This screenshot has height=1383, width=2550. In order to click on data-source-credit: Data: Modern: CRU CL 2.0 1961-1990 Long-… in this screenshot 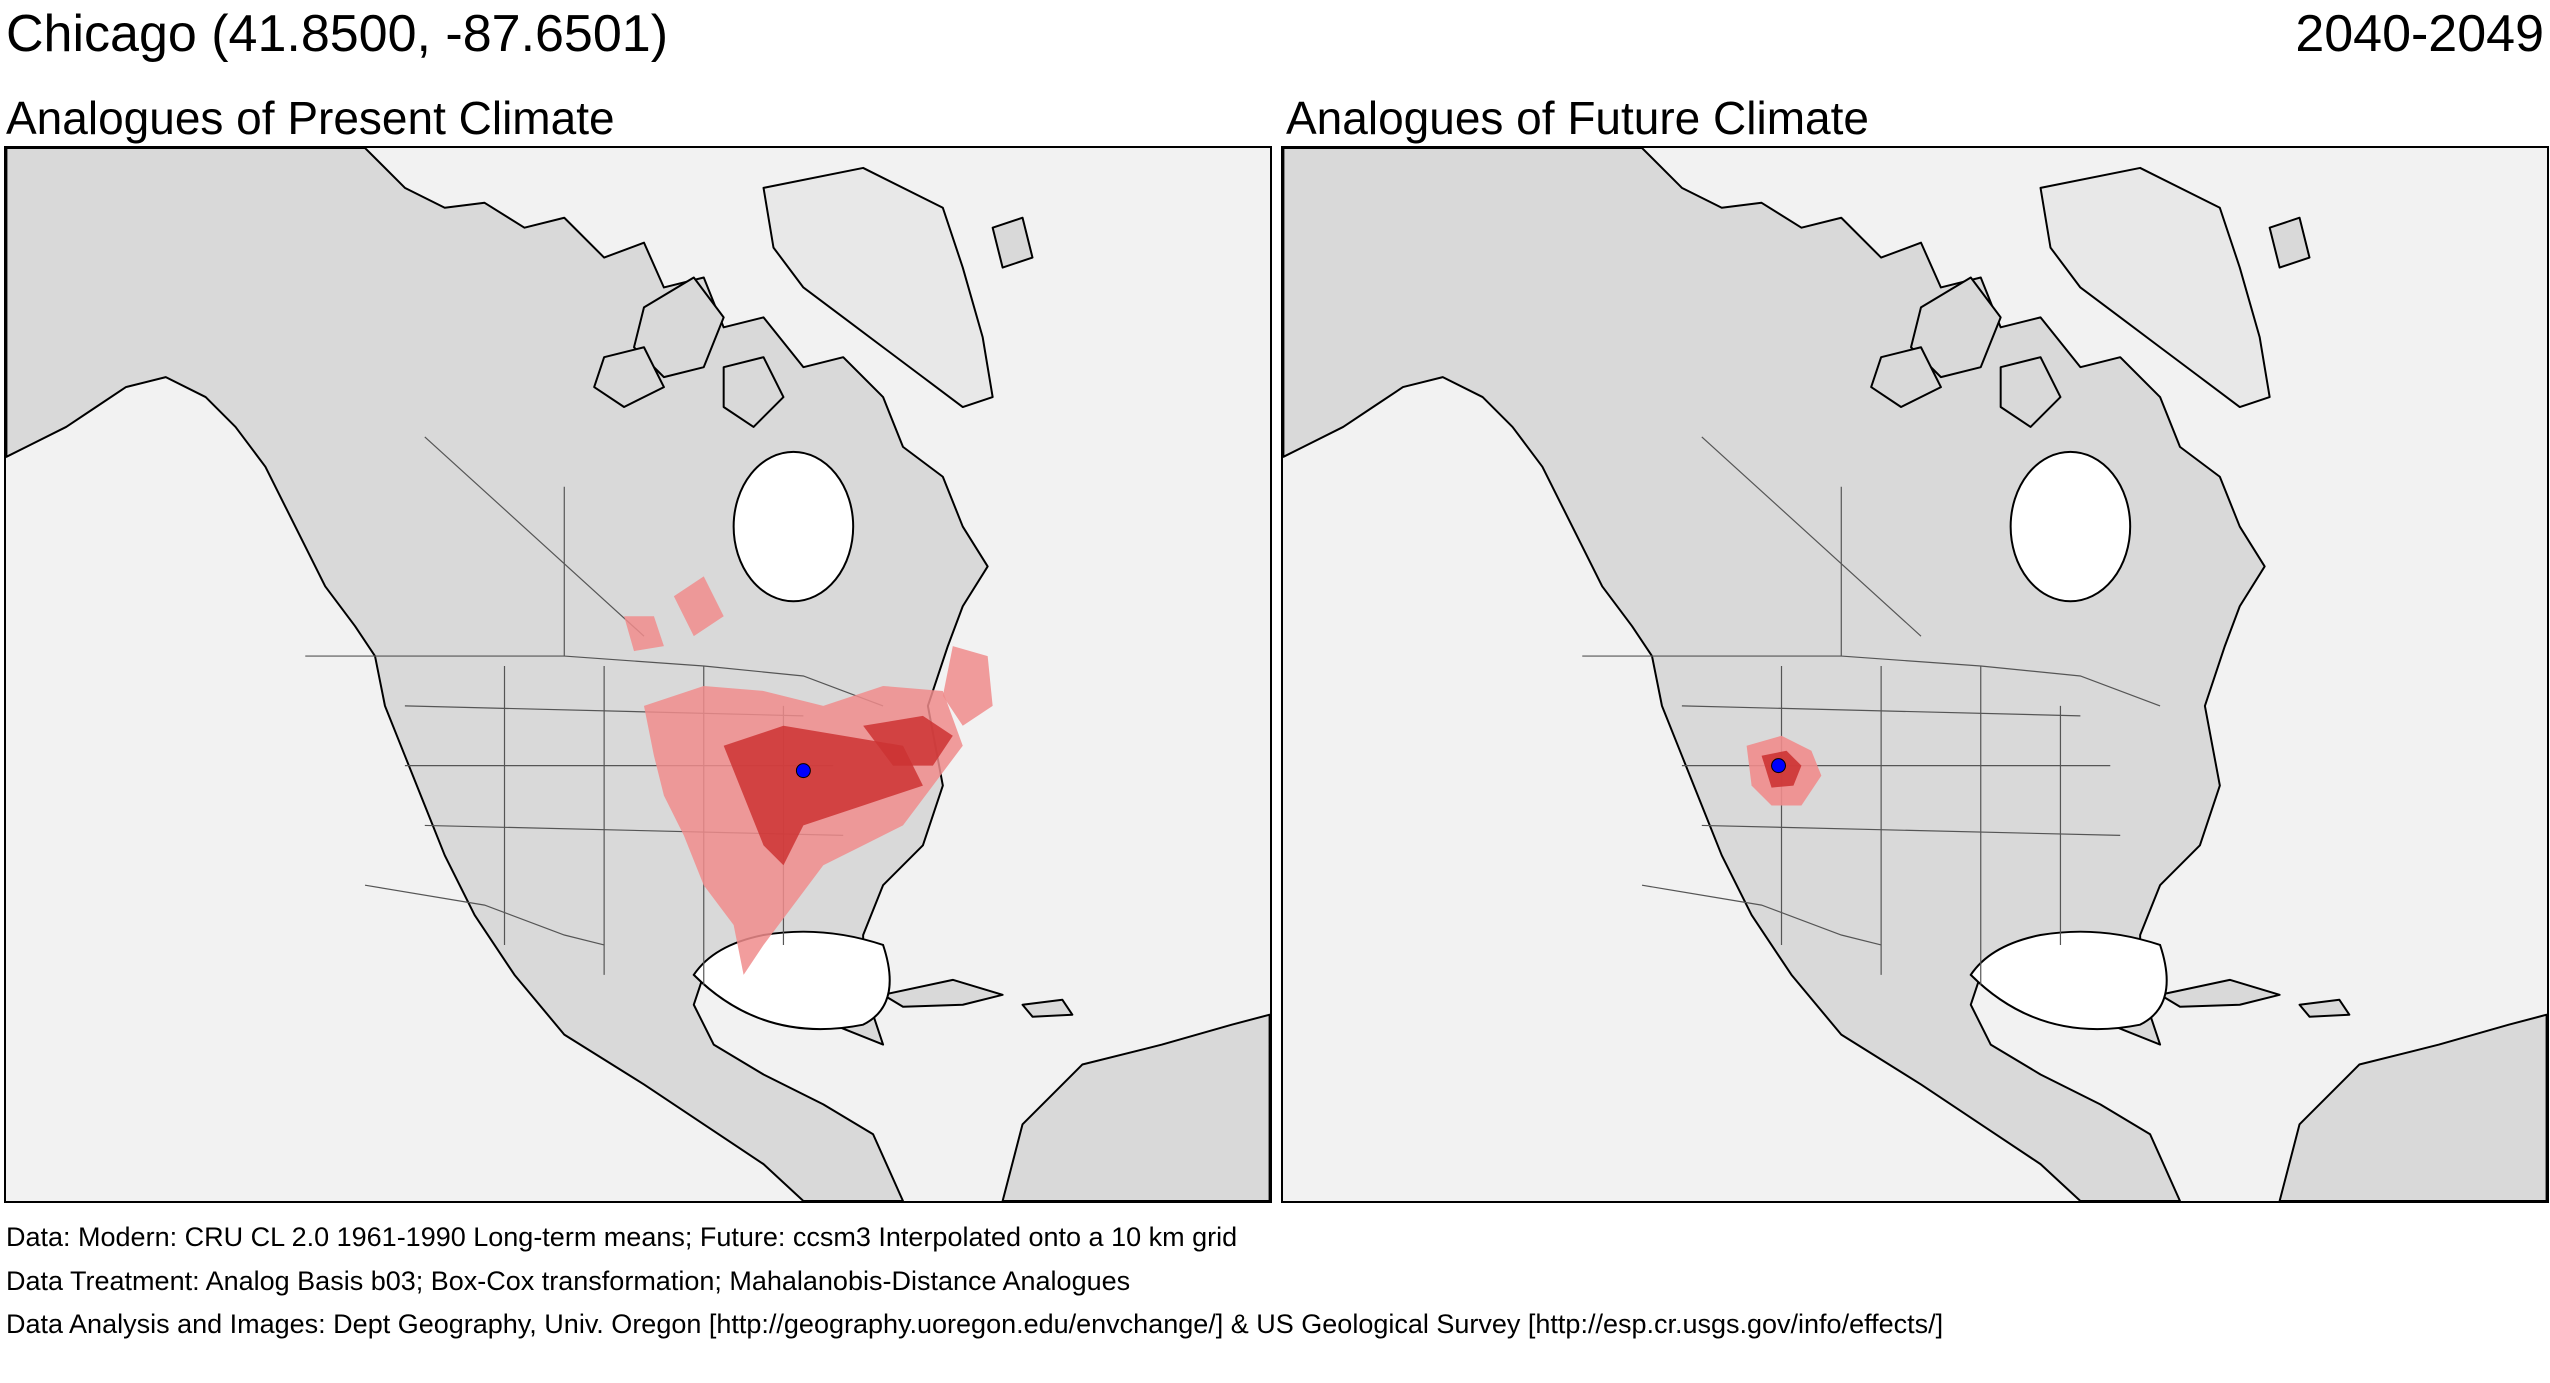, I will do `click(622, 1237)`.